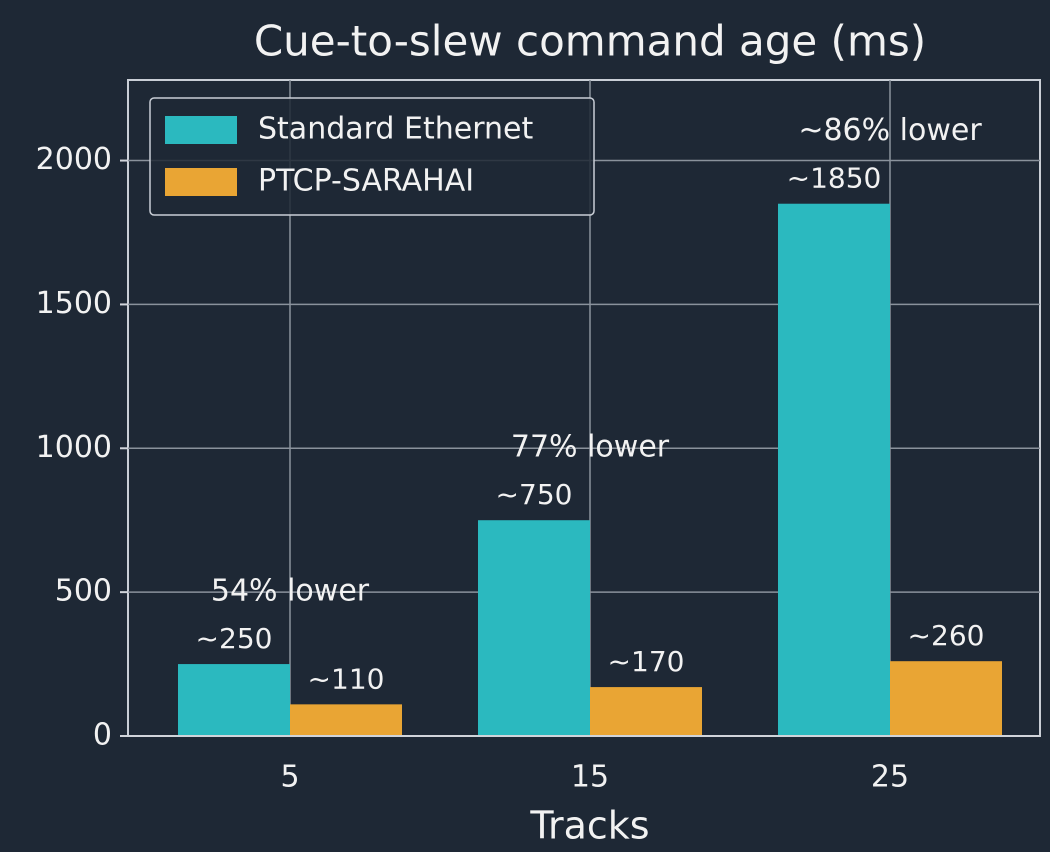 This screenshot has height=852, width=1050. What do you see at coordinates (589, 826) in the screenshot?
I see `x-axis-label: Tracks` at bounding box center [589, 826].